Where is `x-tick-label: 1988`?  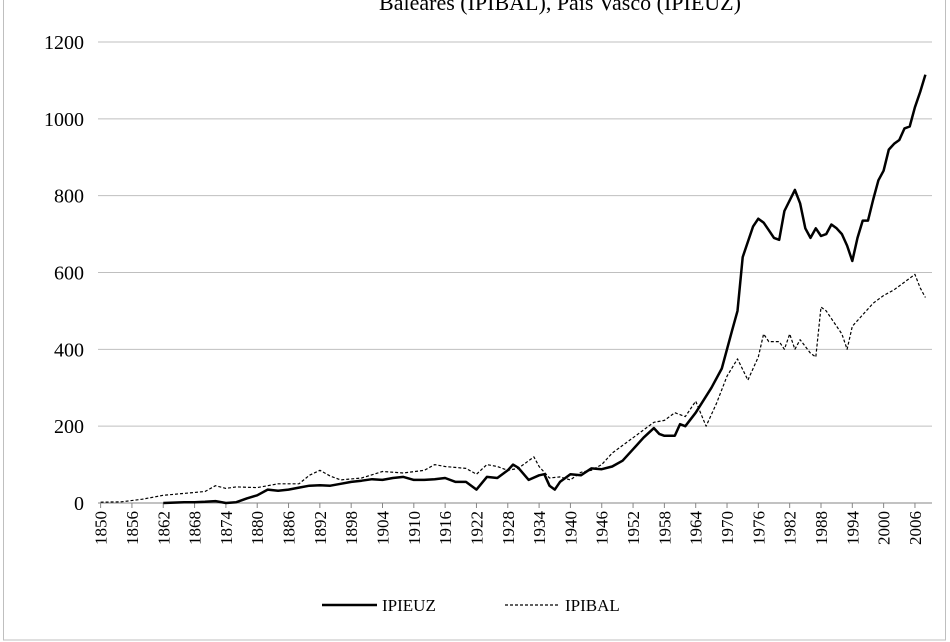
x-tick-label: 1988 is located at coordinates (821, 528).